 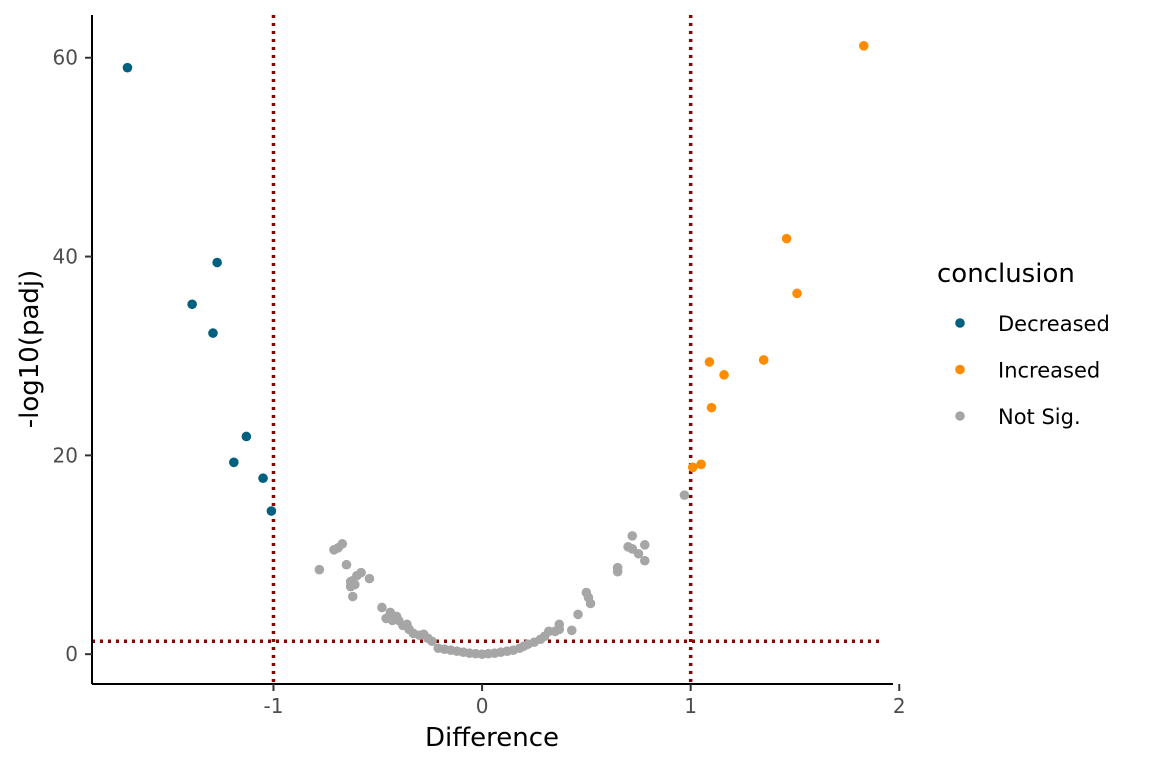 I want to click on legend-title: conclusion, so click(x=1006, y=274).